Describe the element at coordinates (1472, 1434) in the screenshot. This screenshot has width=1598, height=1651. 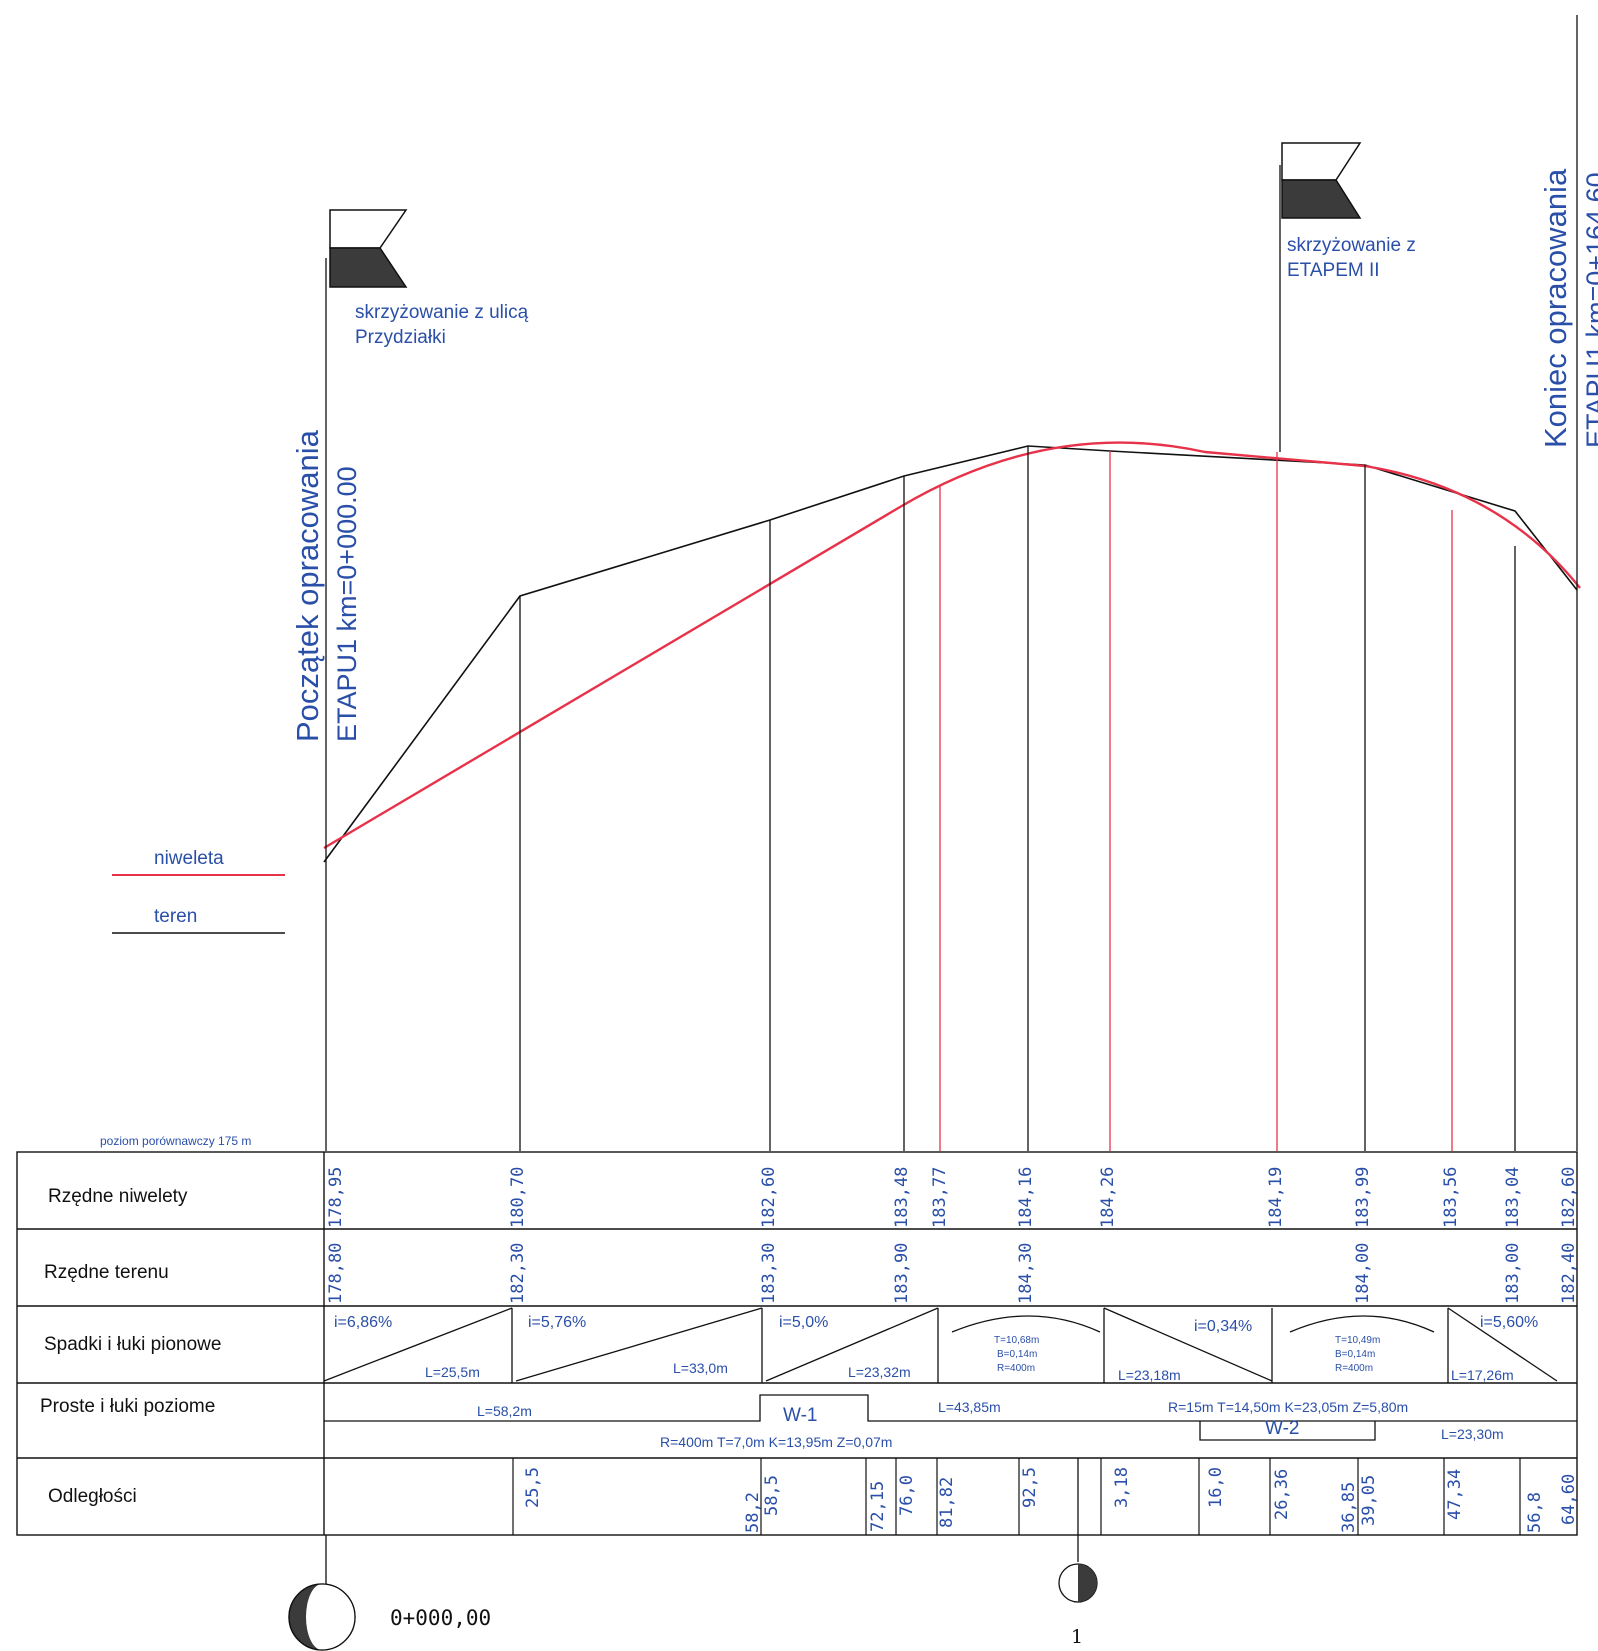
I see `horizontal-L3: L=23,30m` at that location.